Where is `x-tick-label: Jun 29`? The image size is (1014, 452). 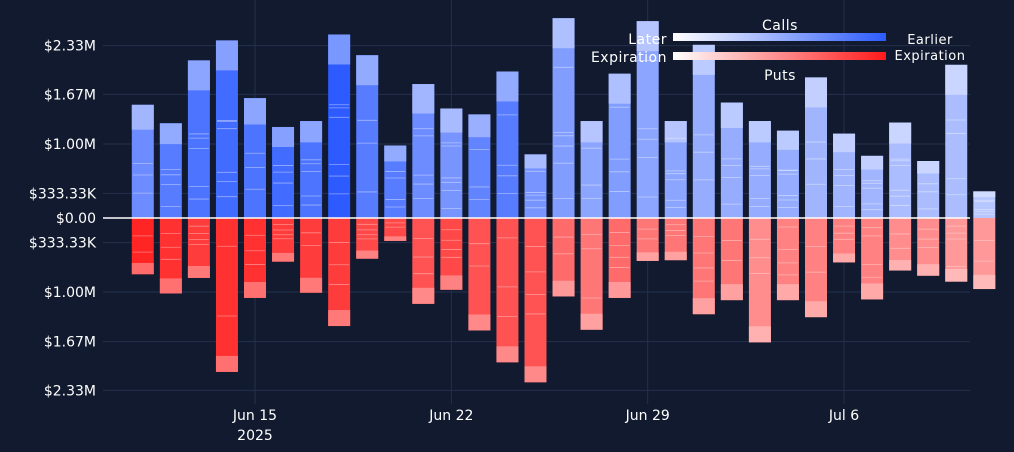 x-tick-label: Jun 29 is located at coordinates (647, 416).